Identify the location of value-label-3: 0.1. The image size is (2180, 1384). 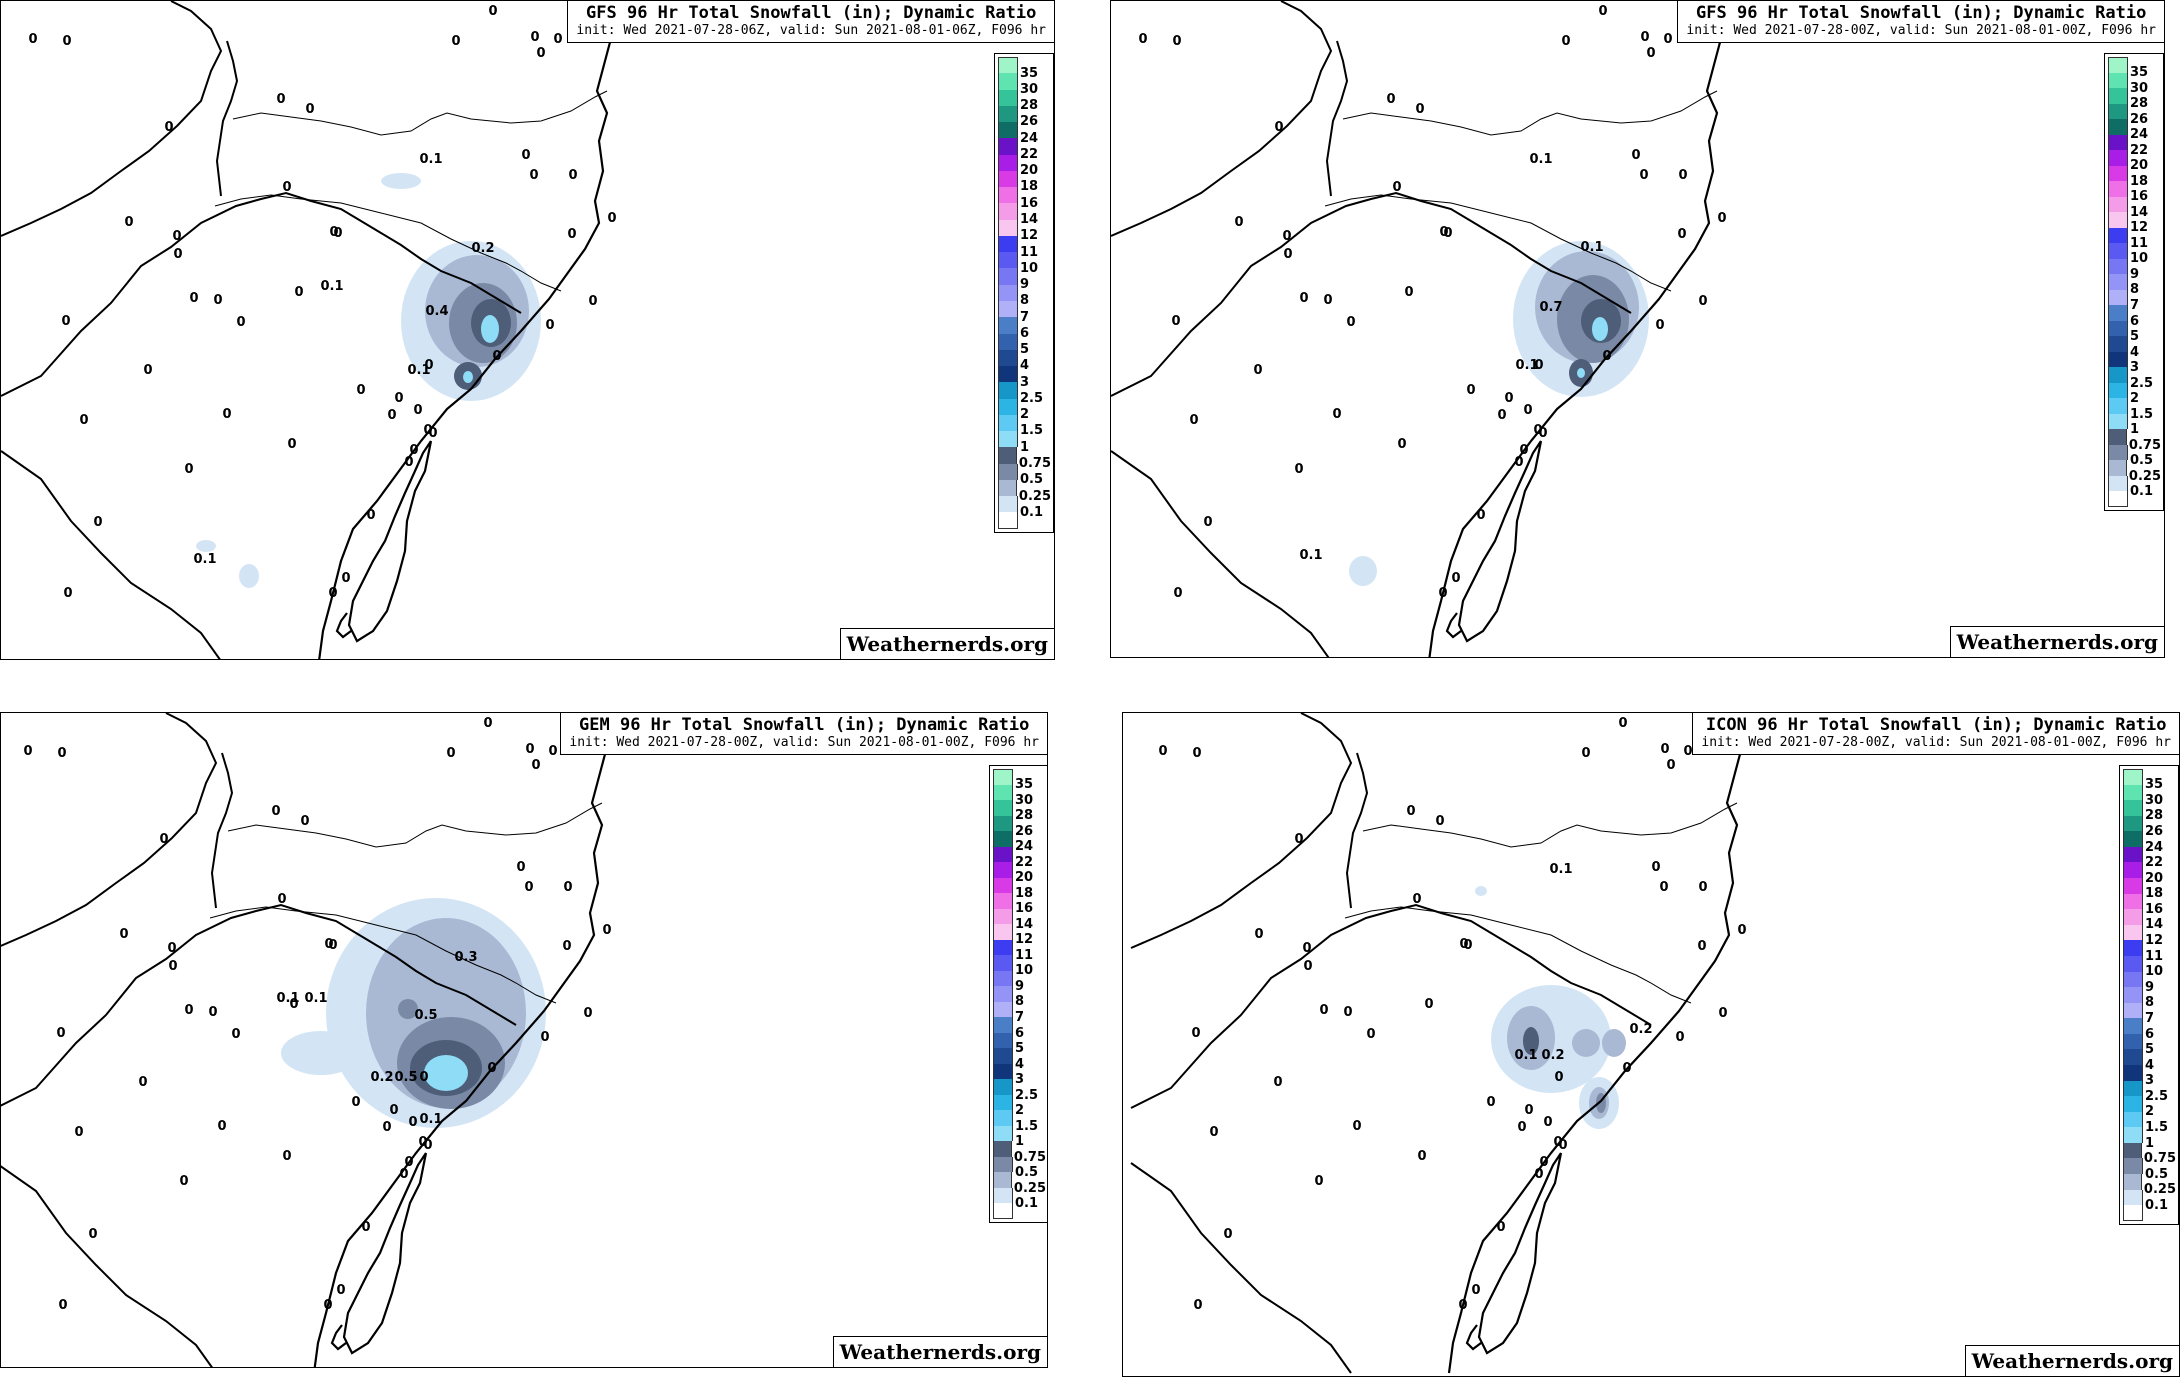
(315, 998).